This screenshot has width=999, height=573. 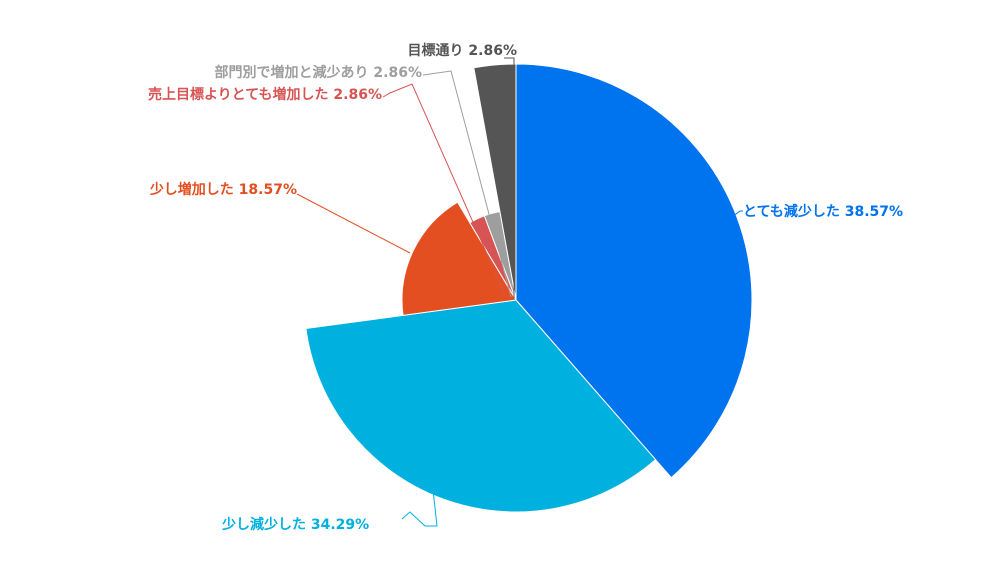 What do you see at coordinates (265, 94) in the screenshot?
I see `label-uriage-mokuhyou: 売上目標よりとても増加した 2.86%` at bounding box center [265, 94].